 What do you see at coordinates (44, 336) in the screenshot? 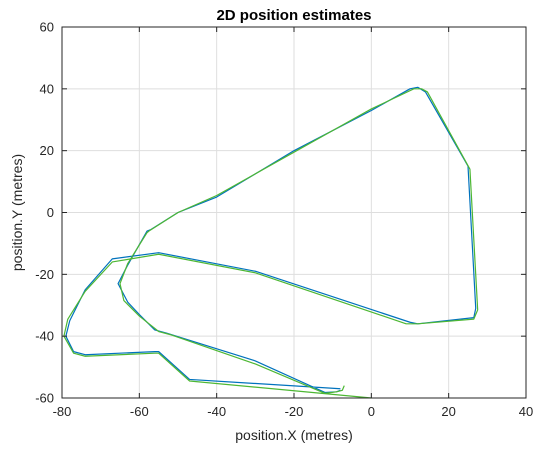
I see `y-tick-label: -40` at bounding box center [44, 336].